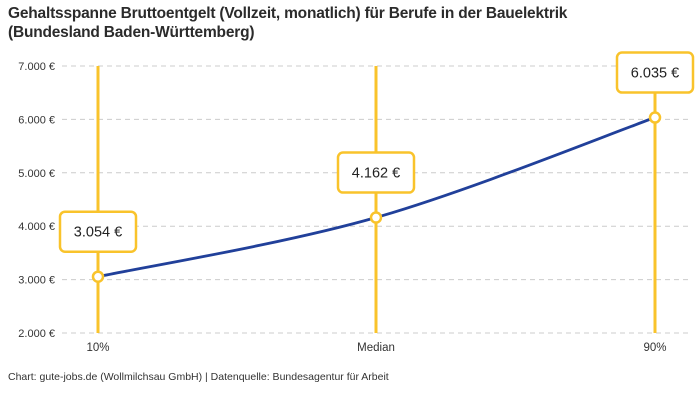 The height and width of the screenshot is (400, 700). I want to click on value-label-box-Median, so click(376, 172).